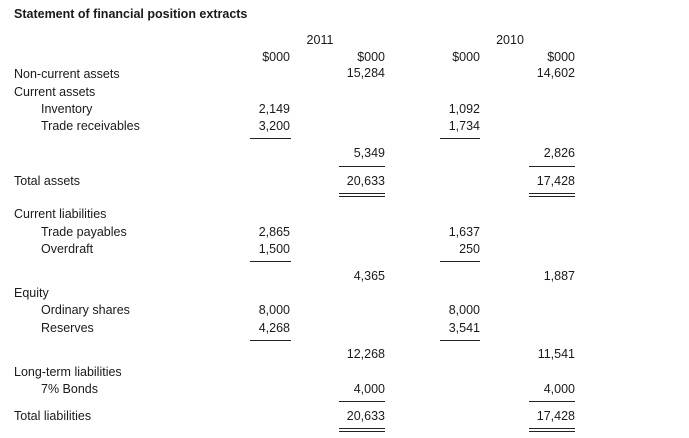 The height and width of the screenshot is (438, 689). What do you see at coordinates (274, 328) in the screenshot?
I see `value-2011-reserves: 4,268` at bounding box center [274, 328].